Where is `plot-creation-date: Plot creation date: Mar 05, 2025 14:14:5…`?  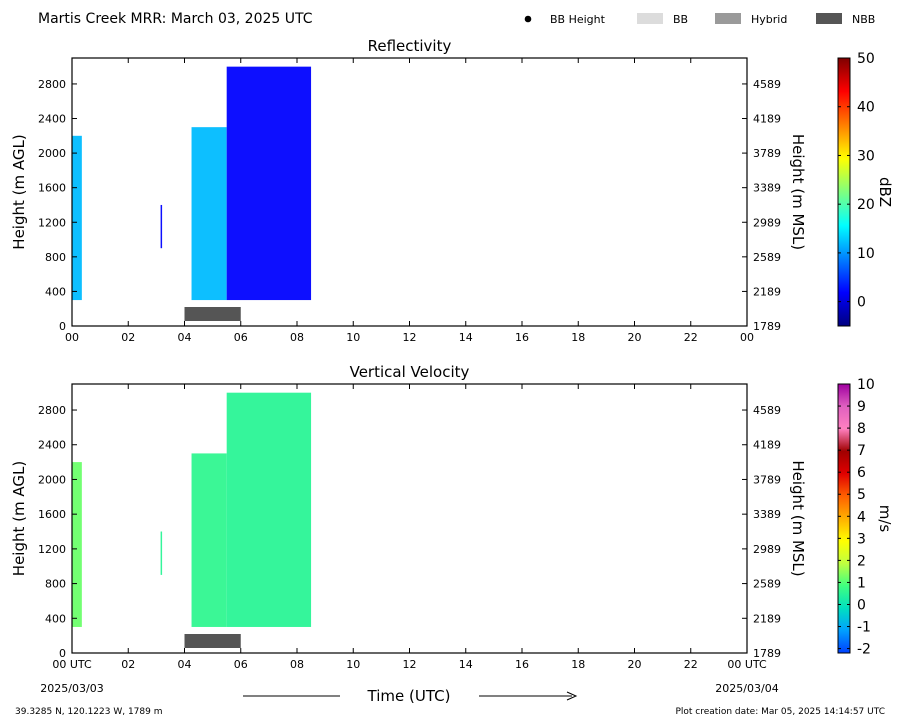 plot-creation-date: Plot creation date: Mar 05, 2025 14:14:5… is located at coordinates (780, 712).